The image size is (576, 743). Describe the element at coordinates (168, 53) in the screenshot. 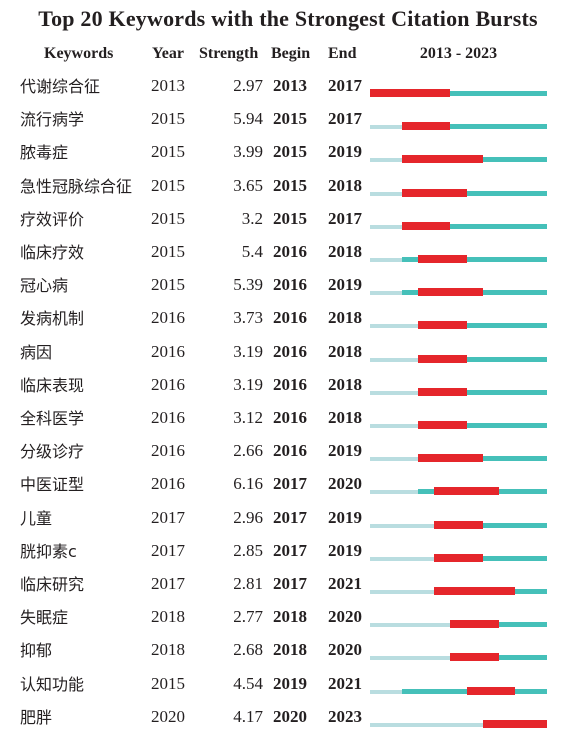

I see `header-year: Year` at that location.